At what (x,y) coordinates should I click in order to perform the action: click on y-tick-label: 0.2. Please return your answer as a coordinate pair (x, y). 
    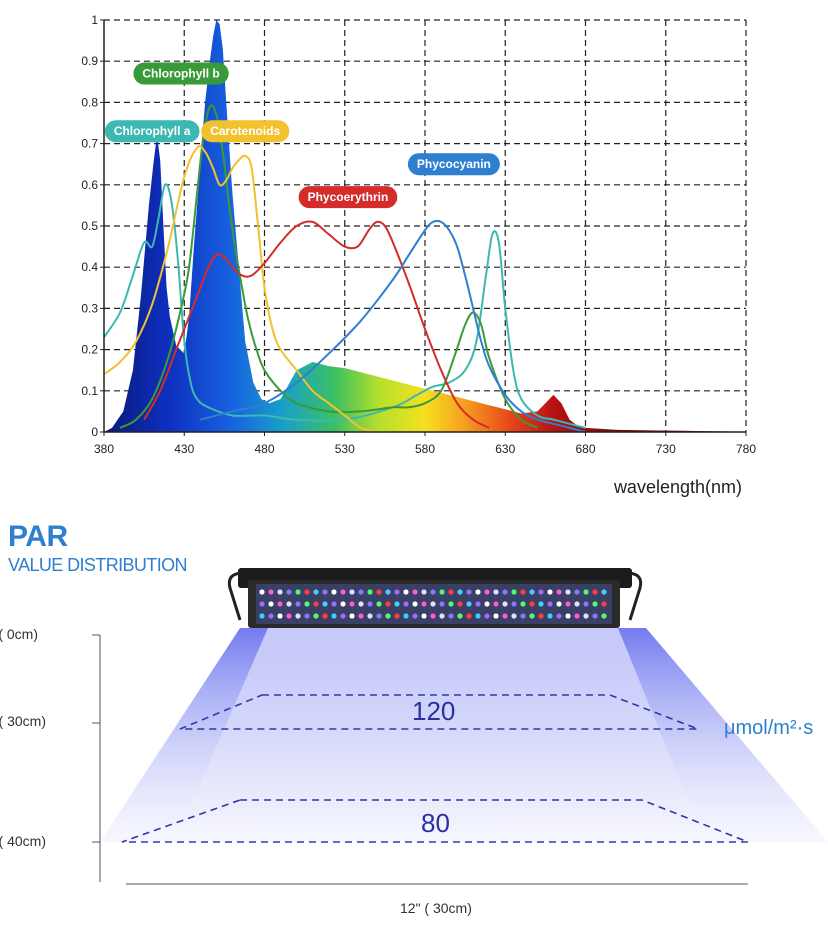
    Looking at the image, I should click on (89, 350).